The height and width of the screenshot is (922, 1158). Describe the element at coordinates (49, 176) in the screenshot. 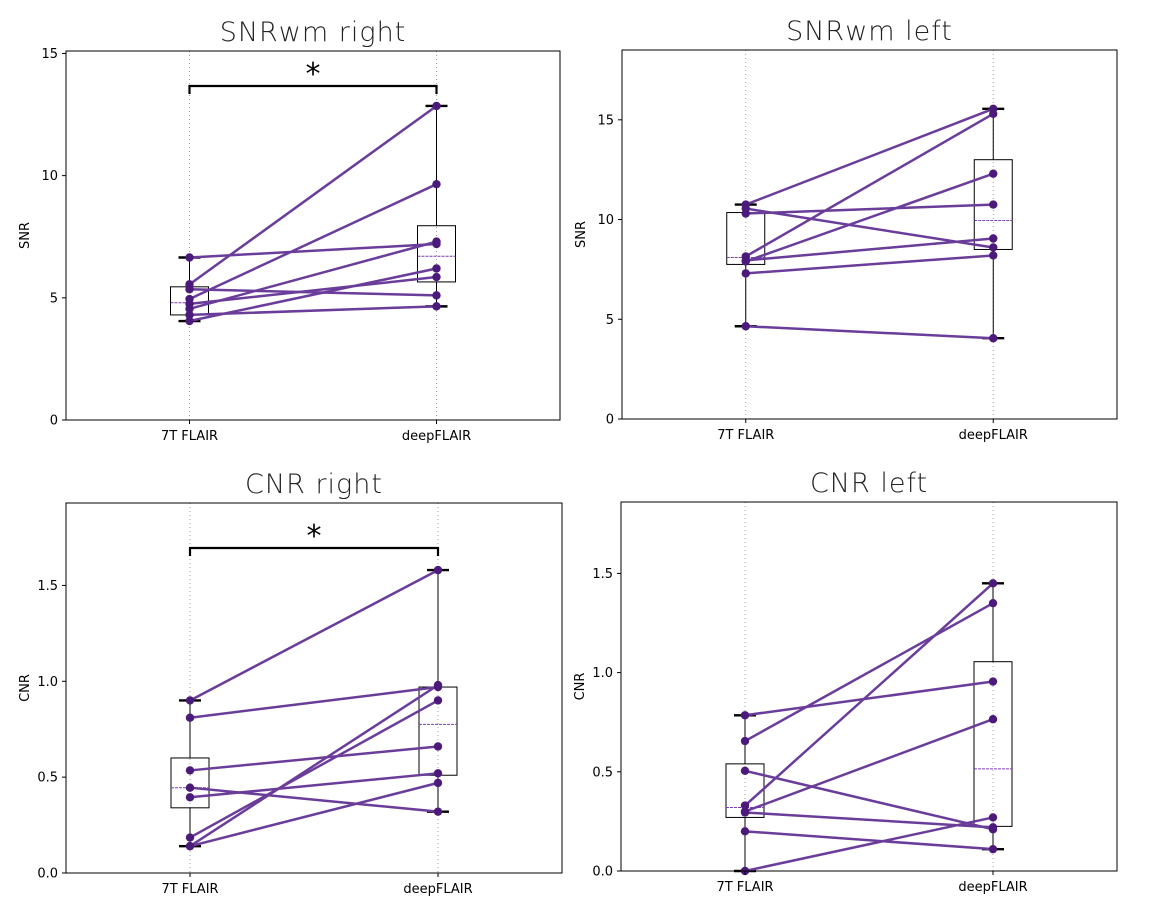

I see `y-tick-label: 10` at that location.